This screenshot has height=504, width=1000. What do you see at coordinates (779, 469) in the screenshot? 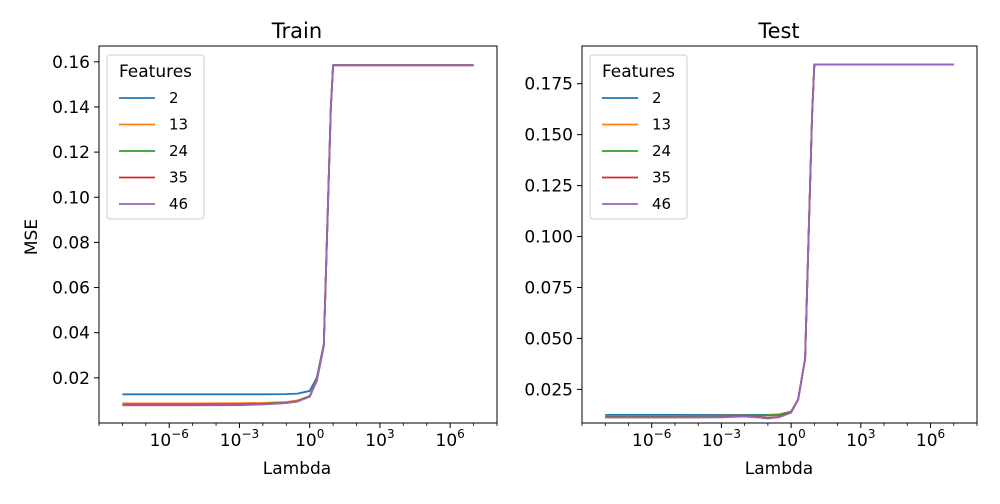
I see `test-x-axis-label: Lambda` at bounding box center [779, 469].